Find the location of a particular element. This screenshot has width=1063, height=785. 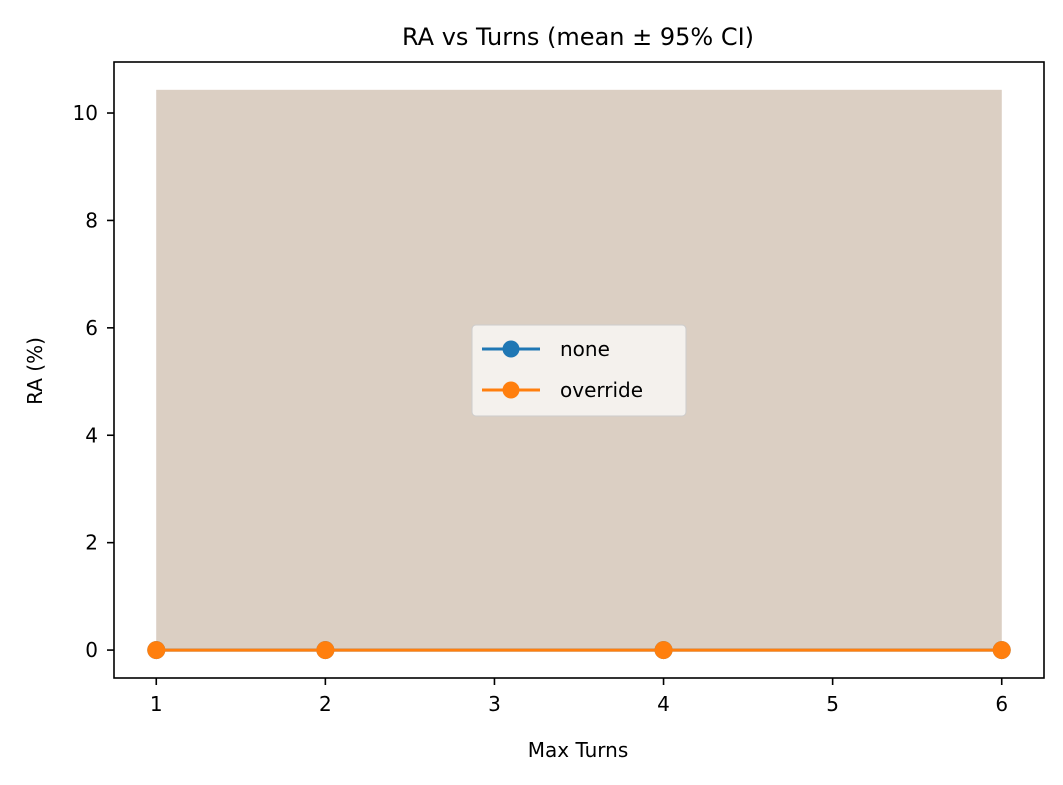

series-layer is located at coordinates (579, 650).